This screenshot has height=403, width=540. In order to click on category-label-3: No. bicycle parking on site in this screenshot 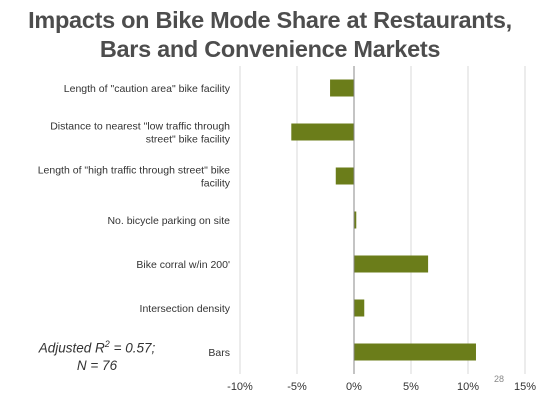, I will do `click(168, 221)`.